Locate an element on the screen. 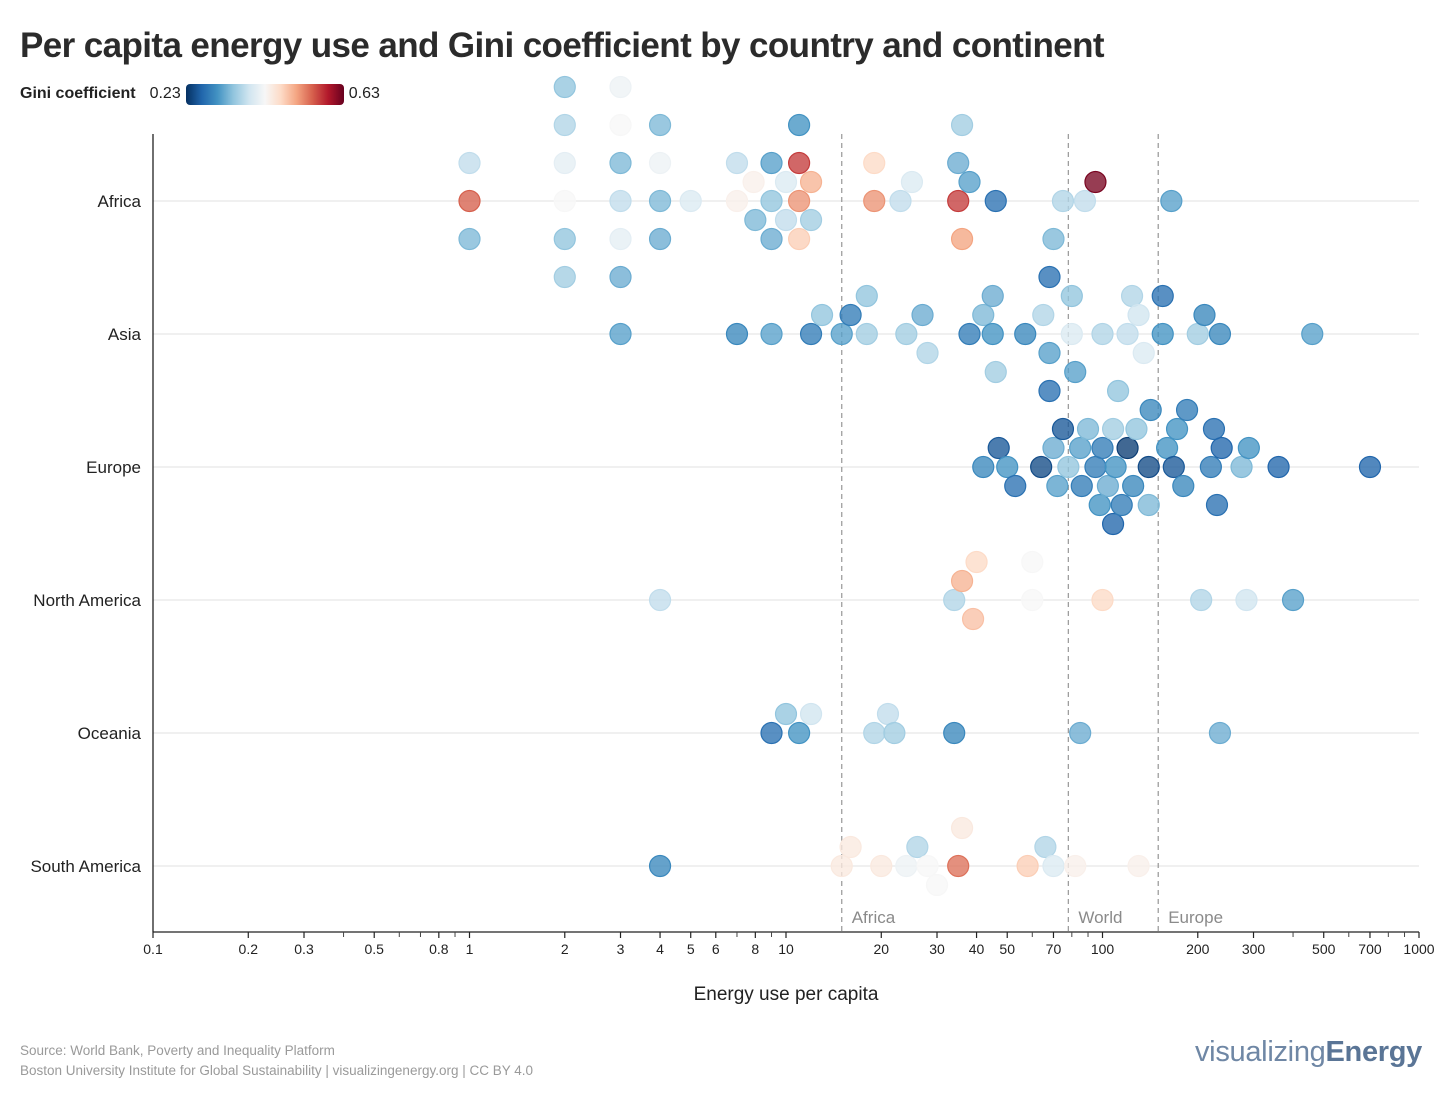 The image size is (1456, 1114). x-tick-label: 300 is located at coordinates (1254, 949).